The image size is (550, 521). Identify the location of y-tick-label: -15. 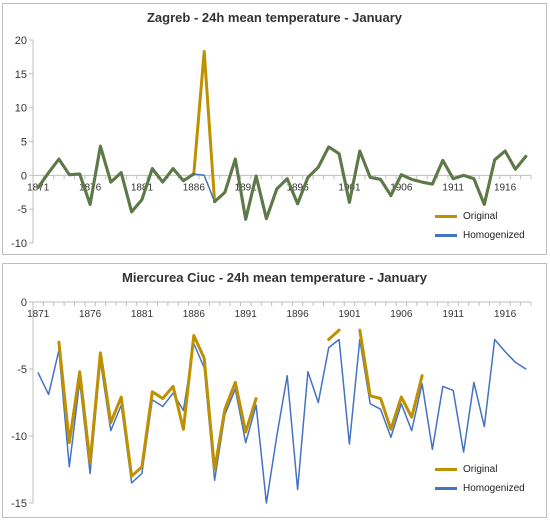
(19, 504).